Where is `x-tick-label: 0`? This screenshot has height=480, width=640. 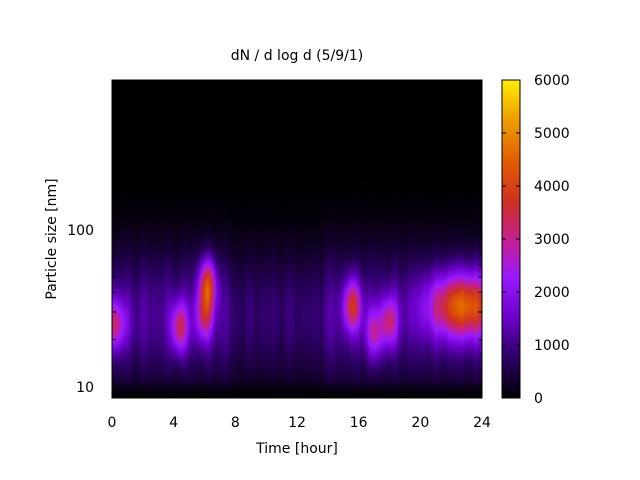
x-tick-label: 0 is located at coordinates (112, 423).